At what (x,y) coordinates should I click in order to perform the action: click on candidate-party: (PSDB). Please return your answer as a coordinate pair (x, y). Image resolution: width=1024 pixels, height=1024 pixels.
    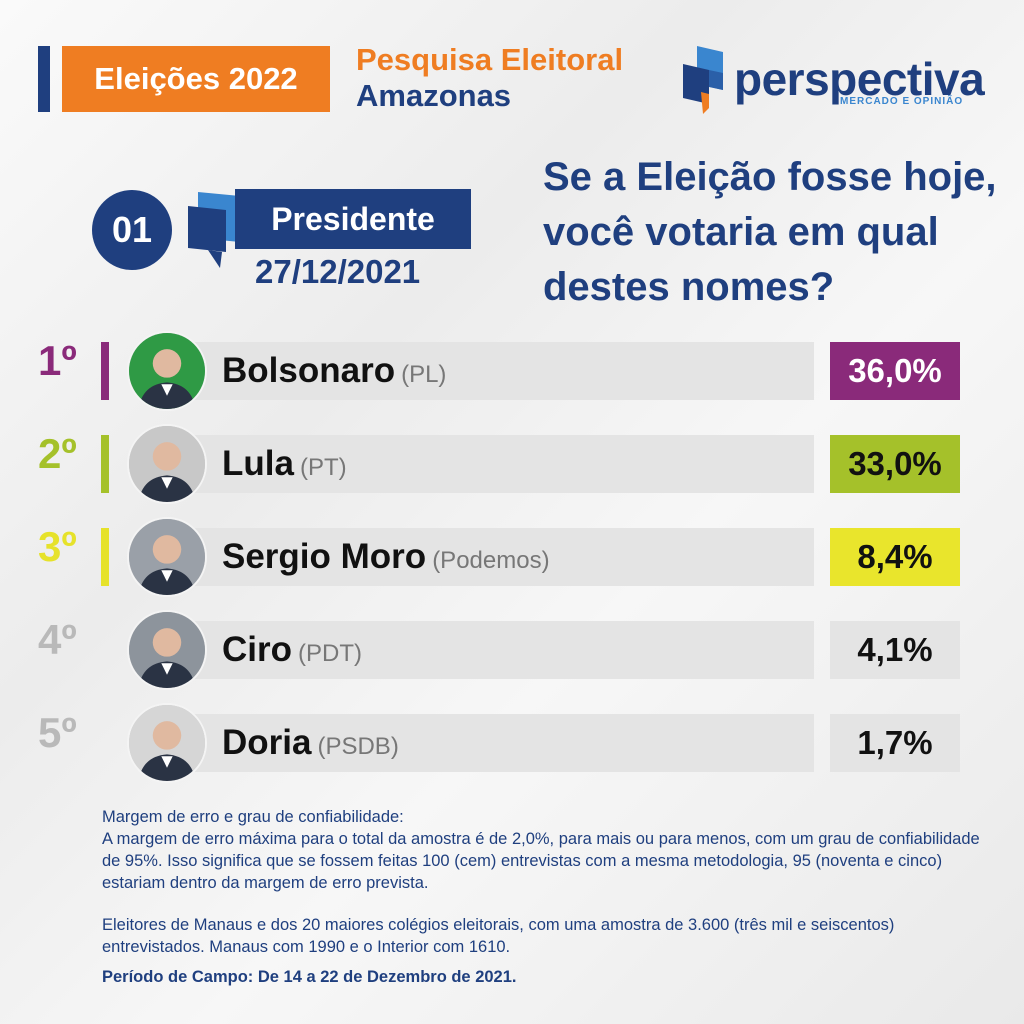
    Looking at the image, I should click on (358, 746).